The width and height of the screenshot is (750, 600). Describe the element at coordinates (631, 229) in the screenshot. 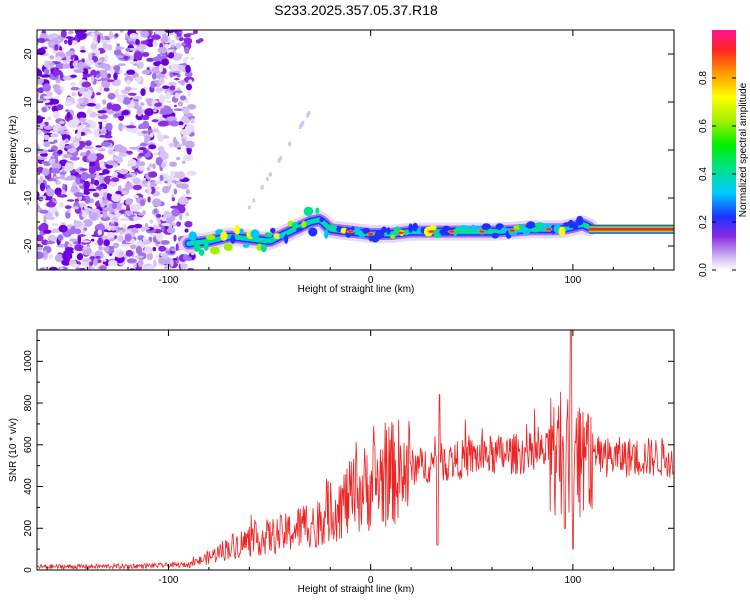

I see `flat-tone` at that location.